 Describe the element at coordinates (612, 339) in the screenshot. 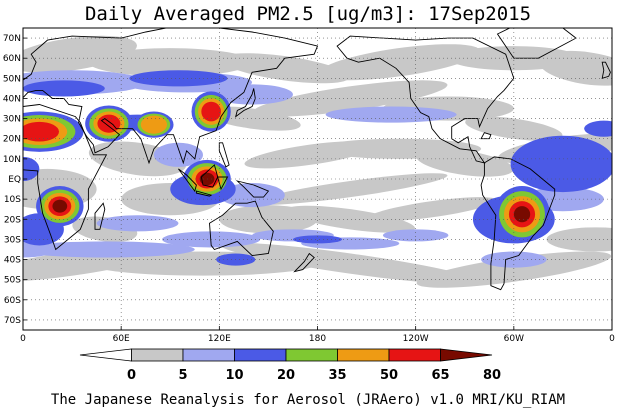

I see `lon-label-0-6: 0` at that location.